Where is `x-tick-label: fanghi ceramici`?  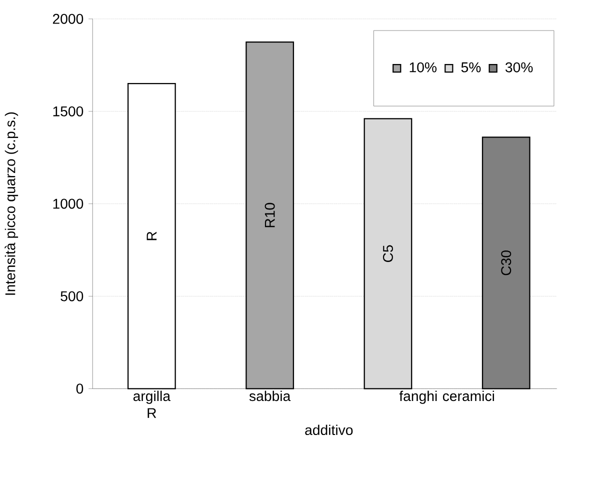
x-tick-label: fanghi ceramici is located at coordinates (446, 397).